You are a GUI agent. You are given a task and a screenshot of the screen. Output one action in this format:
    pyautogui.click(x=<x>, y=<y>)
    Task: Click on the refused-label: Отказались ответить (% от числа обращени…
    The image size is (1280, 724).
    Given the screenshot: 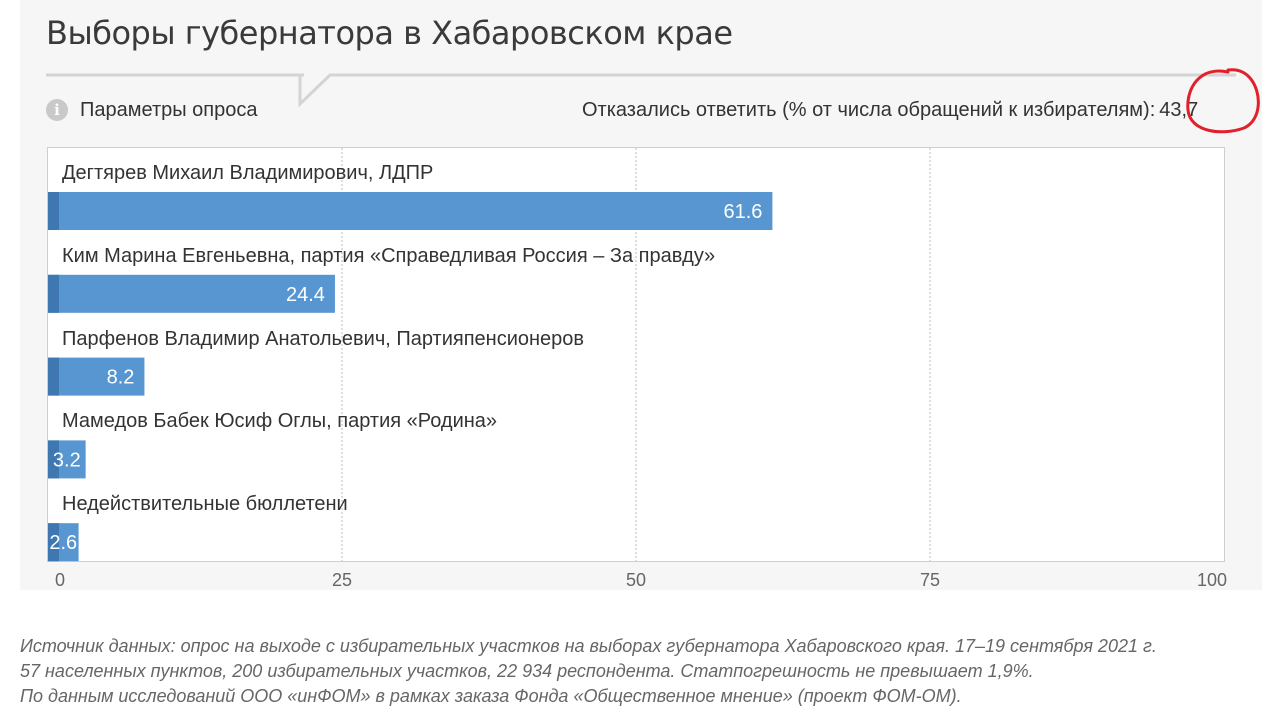 What is the action you would take?
    pyautogui.click(x=869, y=109)
    